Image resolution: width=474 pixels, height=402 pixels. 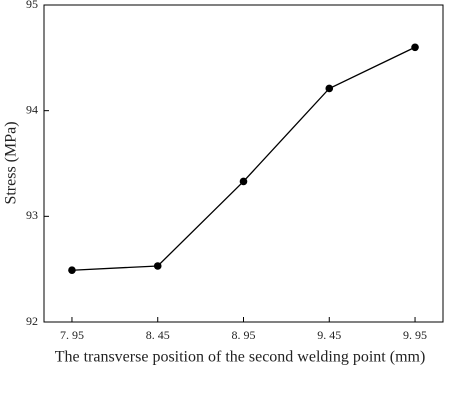 I want to click on x-tick-label: 7. 95, so click(x=72, y=335).